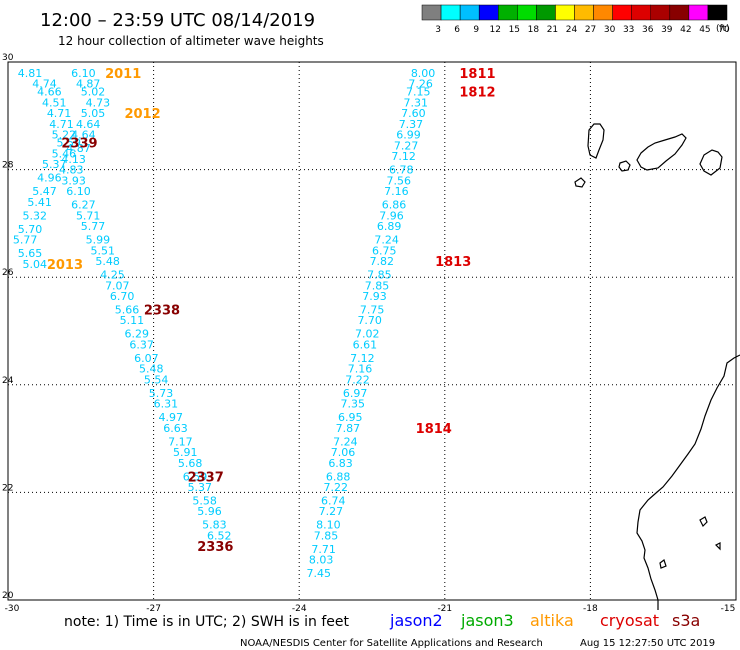 This screenshot has height=650, width=740. Describe the element at coordinates (418, 92) in the screenshot. I see `wave-height-value: 7.15` at that location.